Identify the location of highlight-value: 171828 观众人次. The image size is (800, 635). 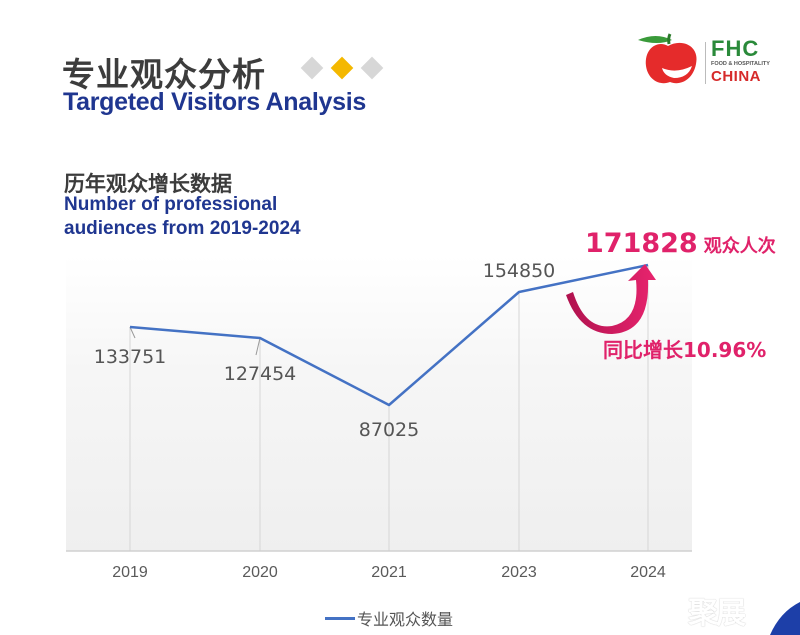
(680, 243).